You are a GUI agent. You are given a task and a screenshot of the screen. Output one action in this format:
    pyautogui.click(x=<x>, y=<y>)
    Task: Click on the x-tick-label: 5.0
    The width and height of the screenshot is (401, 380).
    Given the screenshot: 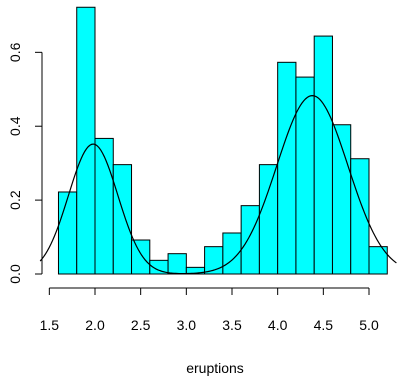 What is the action you would take?
    pyautogui.click(x=369, y=325)
    